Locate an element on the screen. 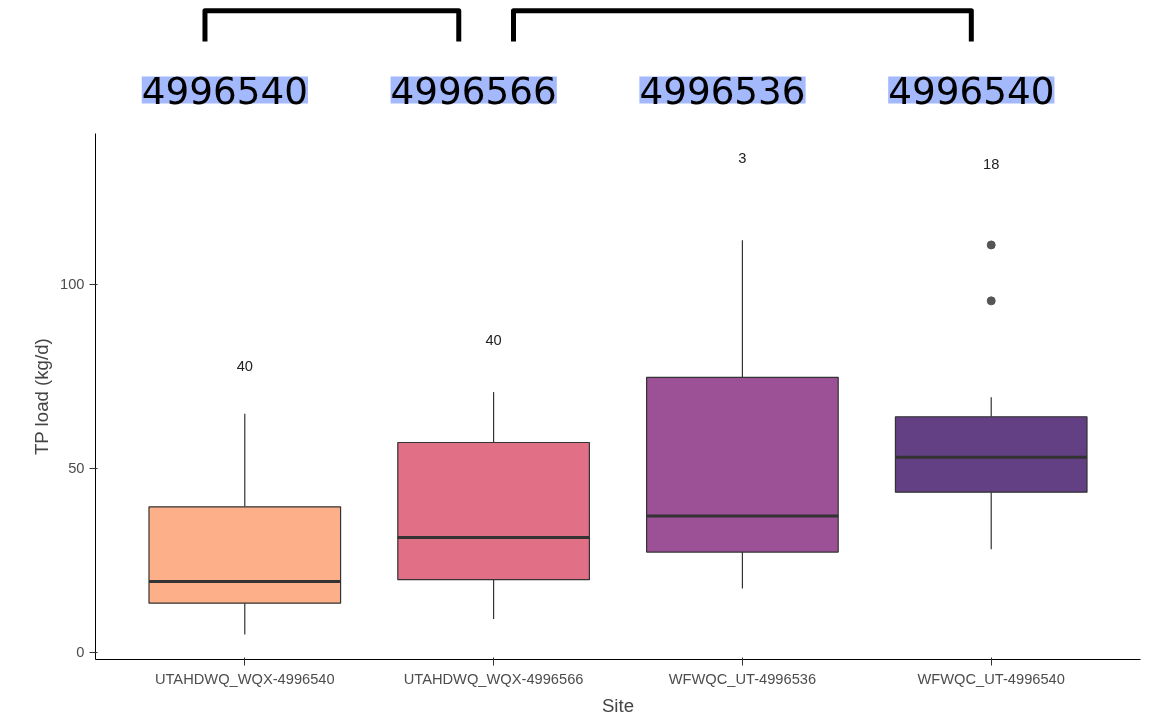 The height and width of the screenshot is (718, 1166). text: 4996566 is located at coordinates (473, 90).